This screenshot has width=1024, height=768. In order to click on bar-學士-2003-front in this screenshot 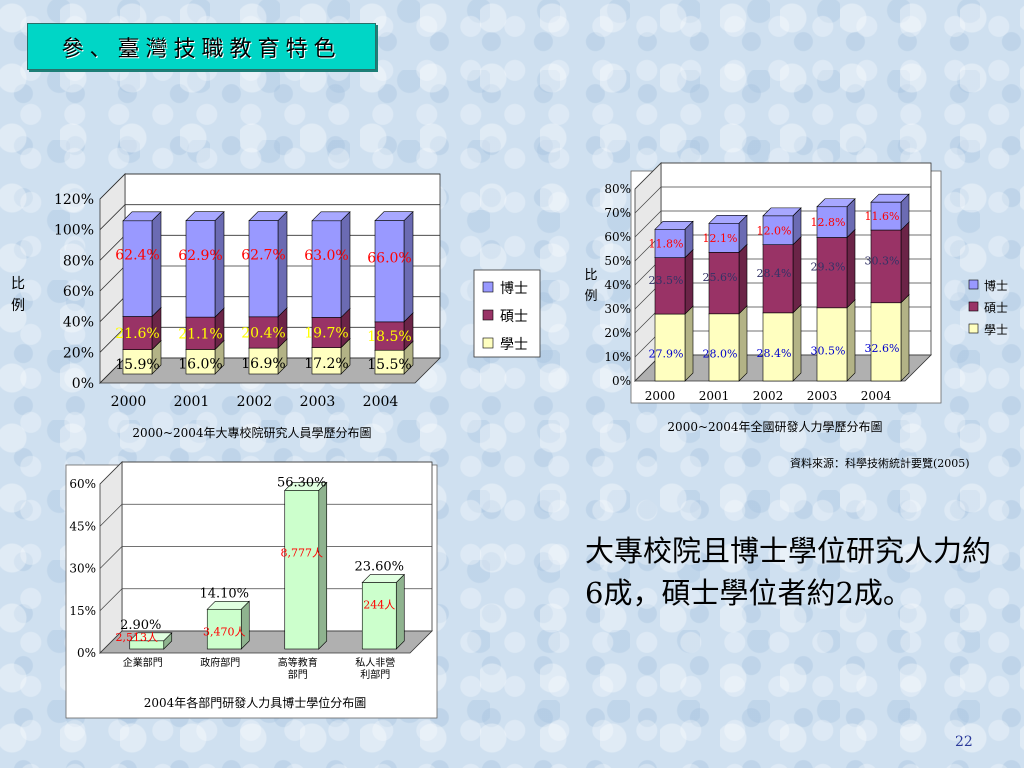, I will do `click(326, 361)`.